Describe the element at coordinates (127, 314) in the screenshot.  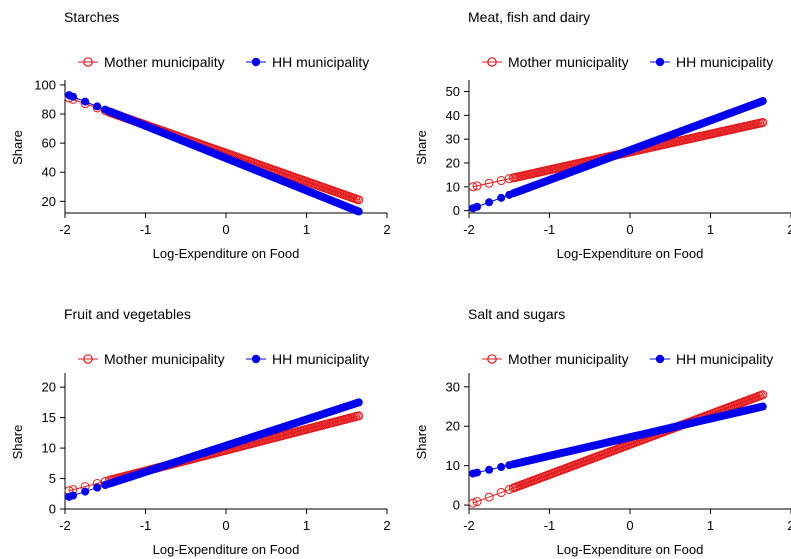
I see `chart-title: Fruit and vegetables` at that location.